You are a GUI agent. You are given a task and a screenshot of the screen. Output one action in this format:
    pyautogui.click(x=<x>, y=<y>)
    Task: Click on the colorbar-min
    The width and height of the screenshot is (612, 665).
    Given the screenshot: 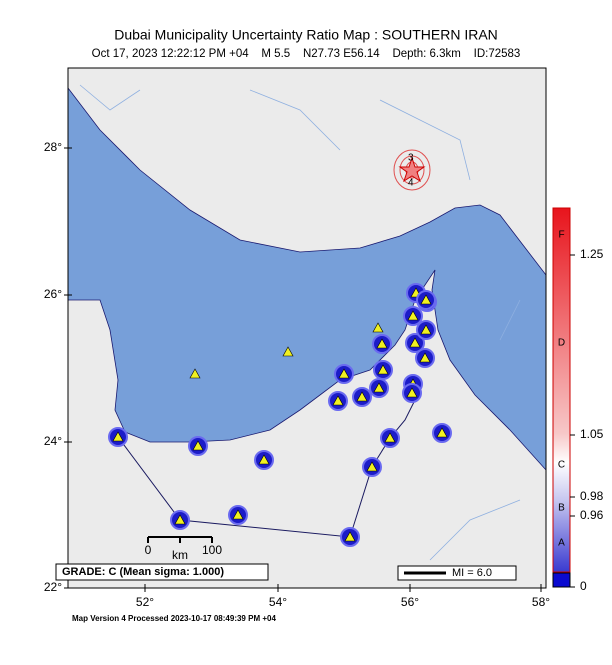 What is the action you would take?
    pyautogui.click(x=561, y=580)
    